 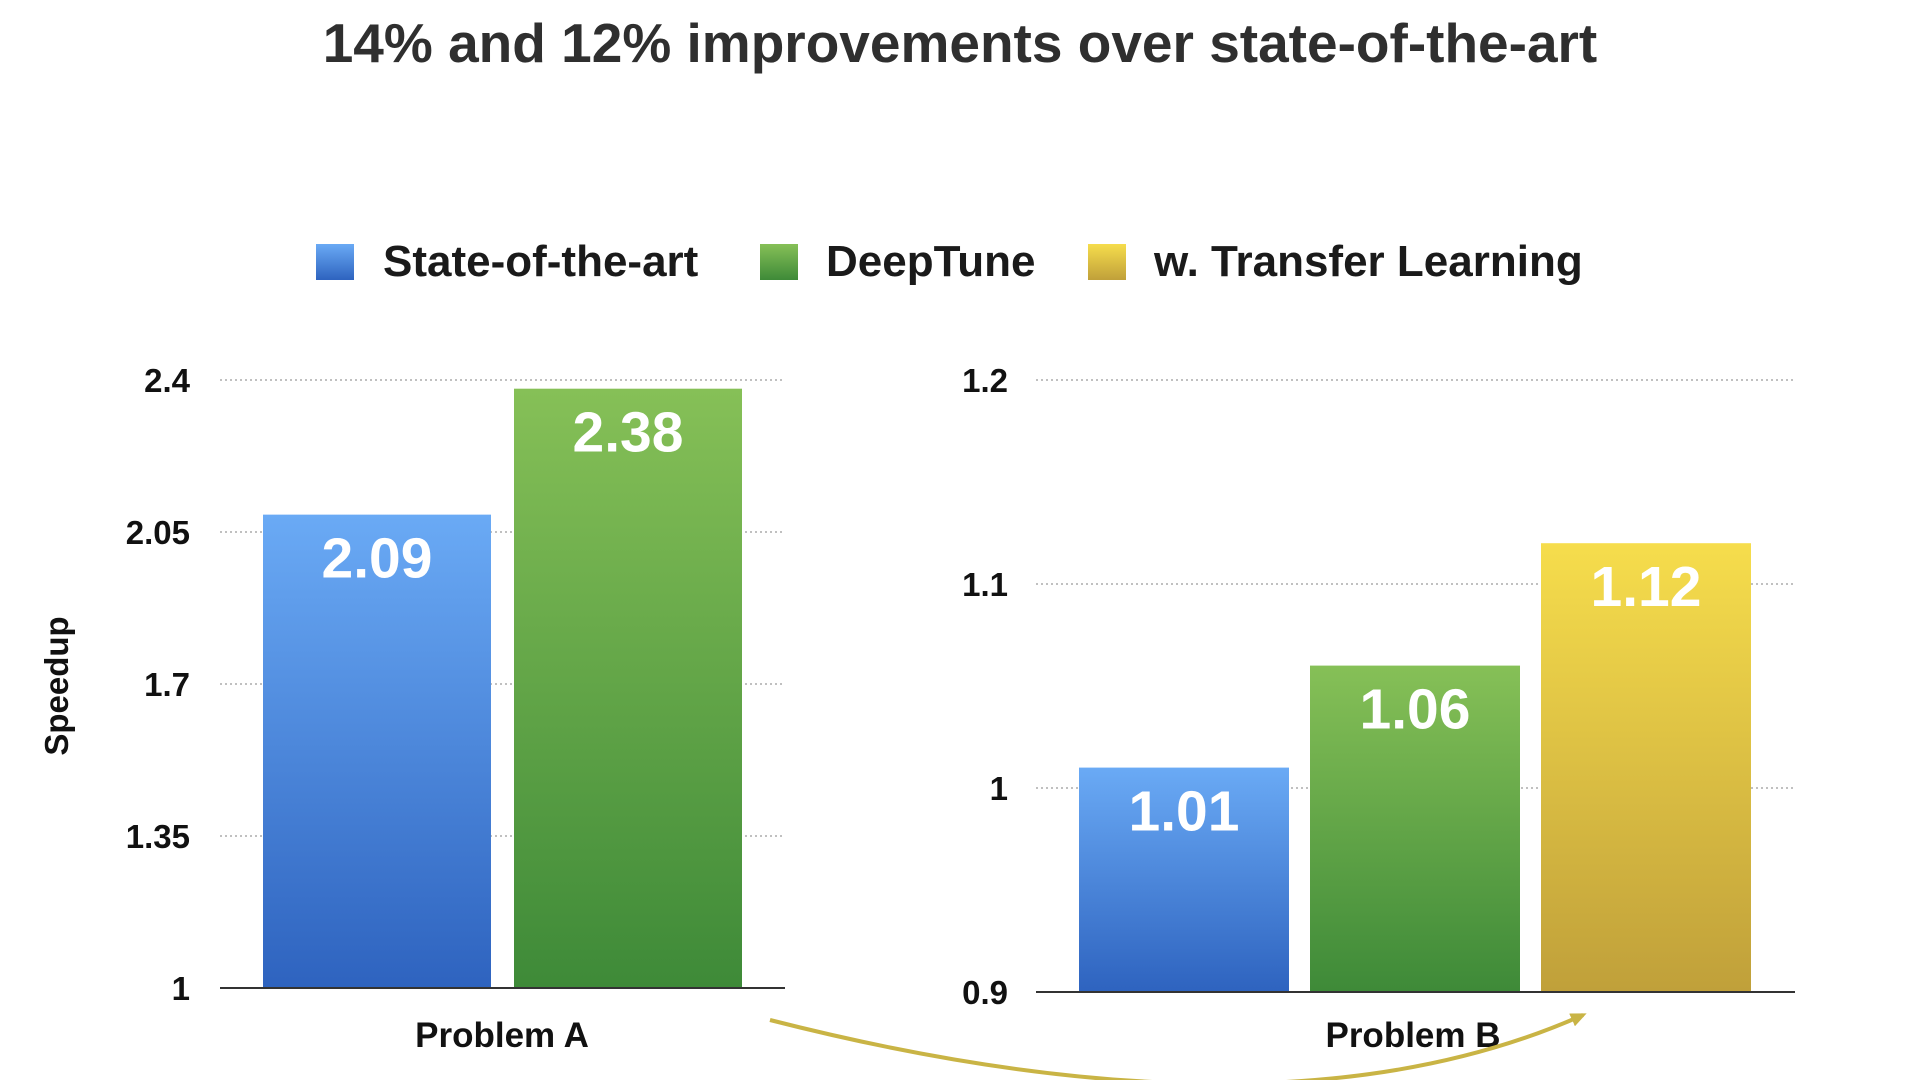 What do you see at coordinates (1646, 767) in the screenshot?
I see `bar-w-transfer-learning` at bounding box center [1646, 767].